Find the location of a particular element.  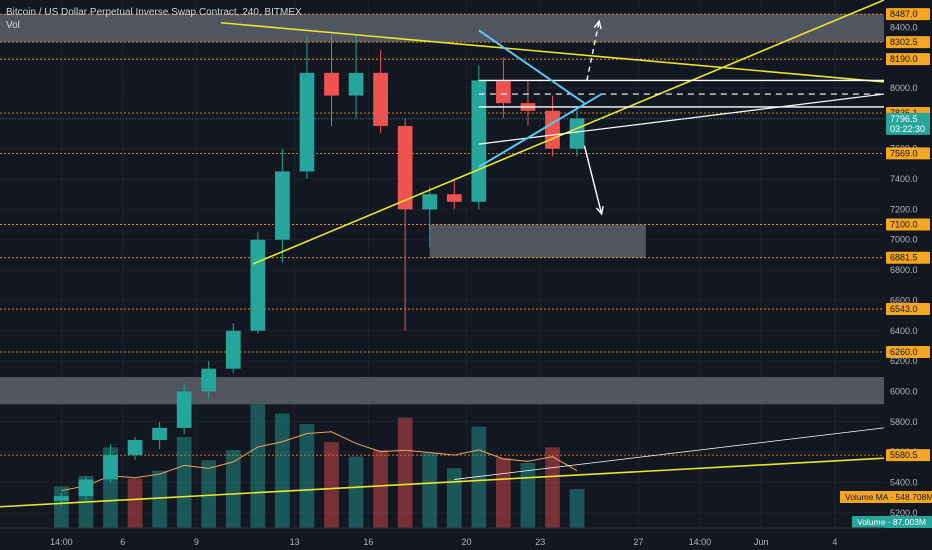

price-tick-label: 5200.0 is located at coordinates (904, 513).